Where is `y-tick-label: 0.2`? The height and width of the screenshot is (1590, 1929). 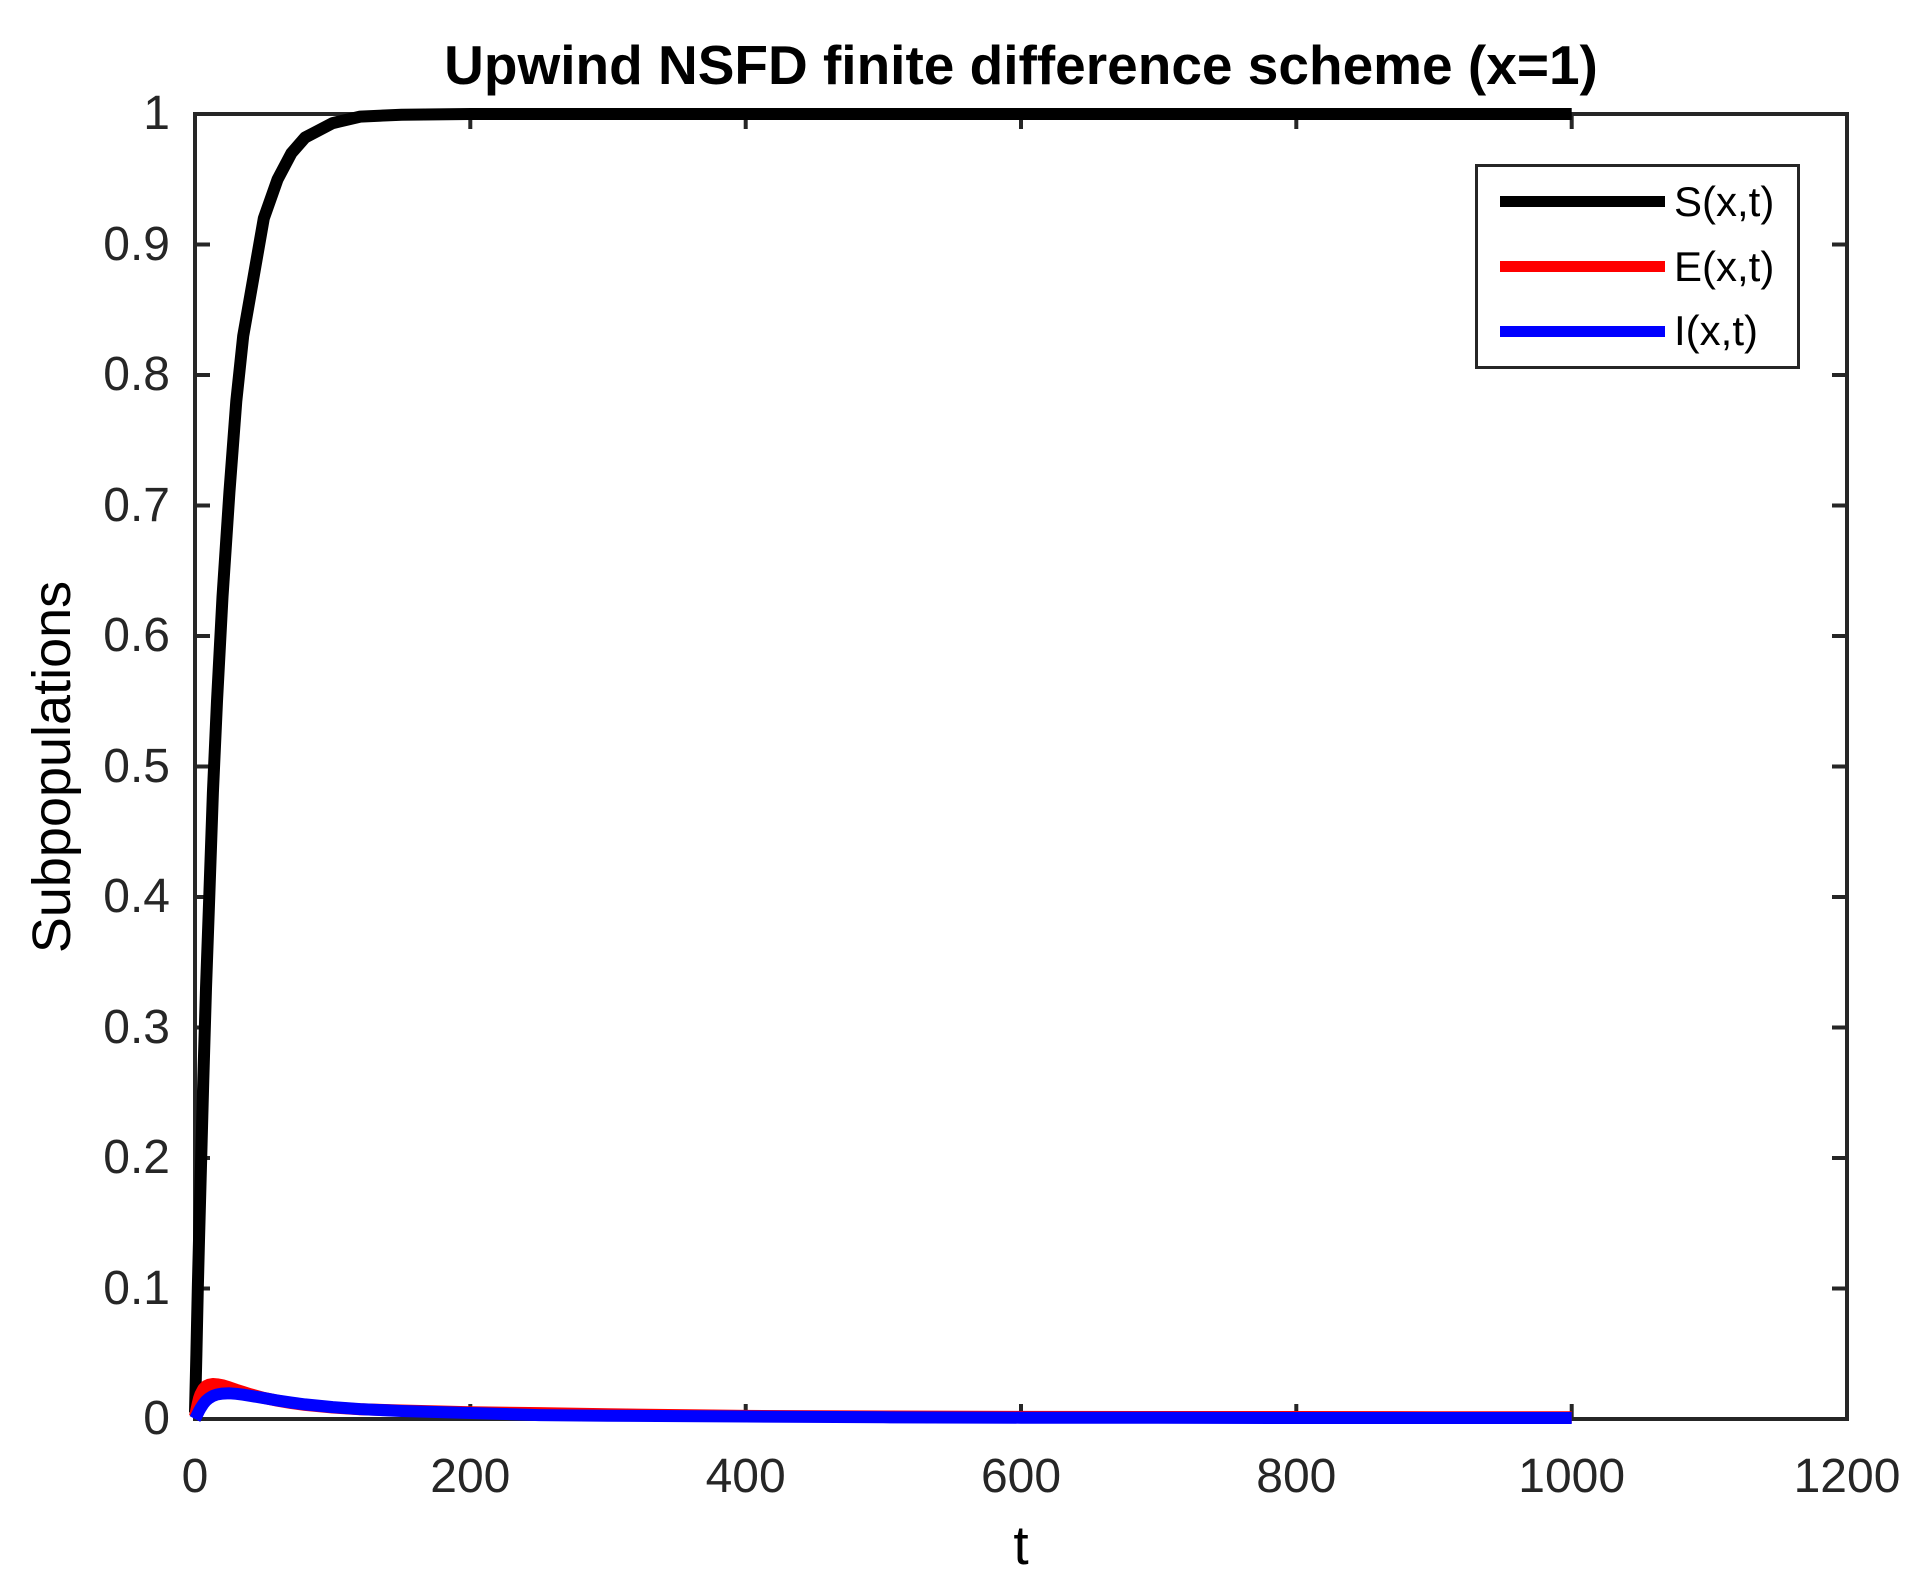
y-tick-label: 0.2 is located at coordinates (136, 1157).